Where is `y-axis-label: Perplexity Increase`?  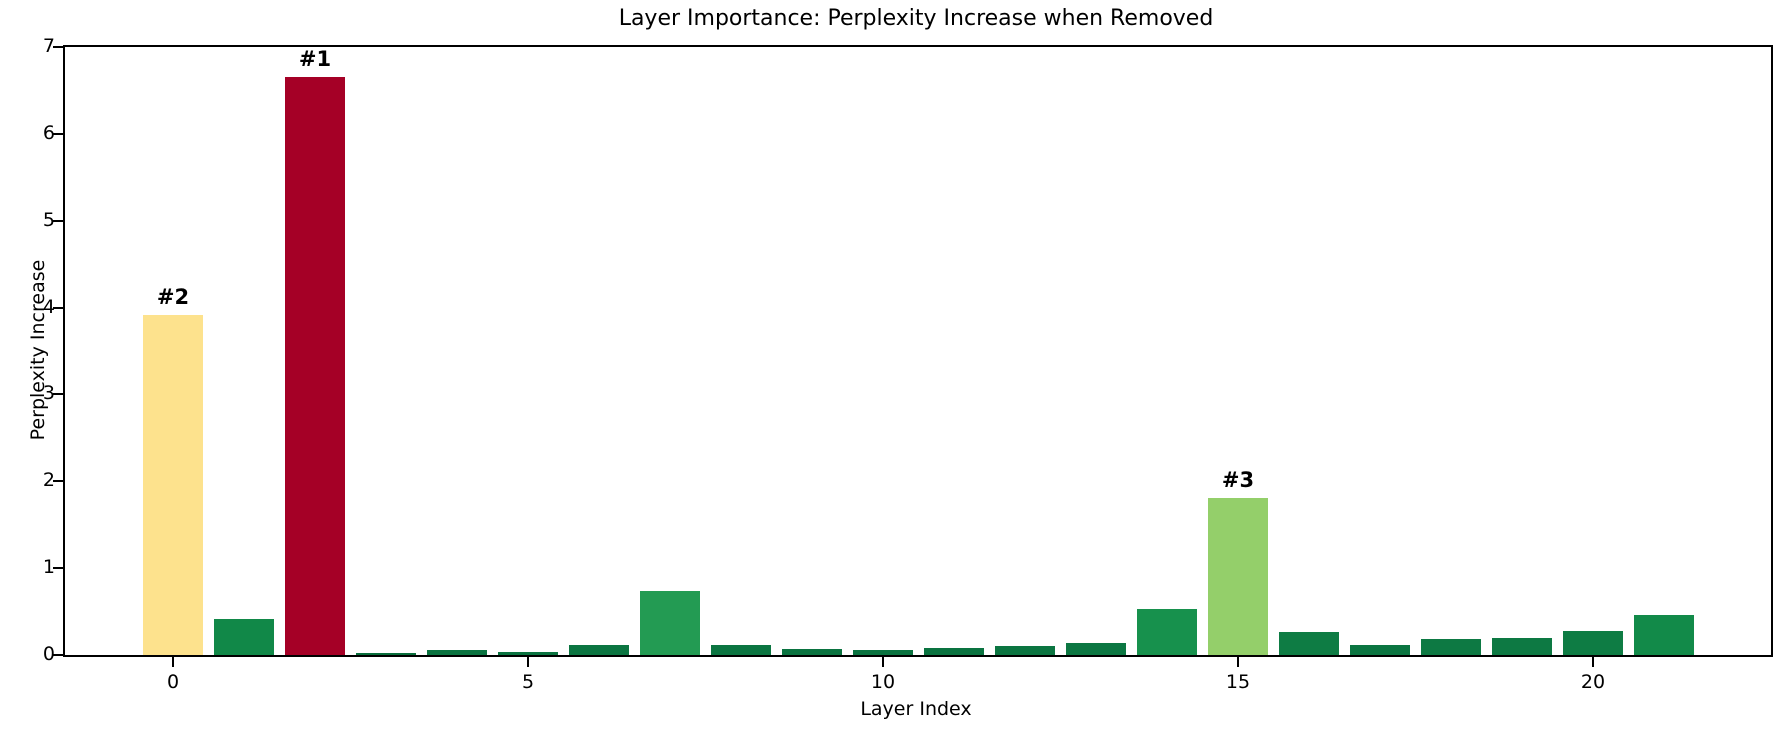
y-axis-label: Perplexity Increase is located at coordinates (38, 350).